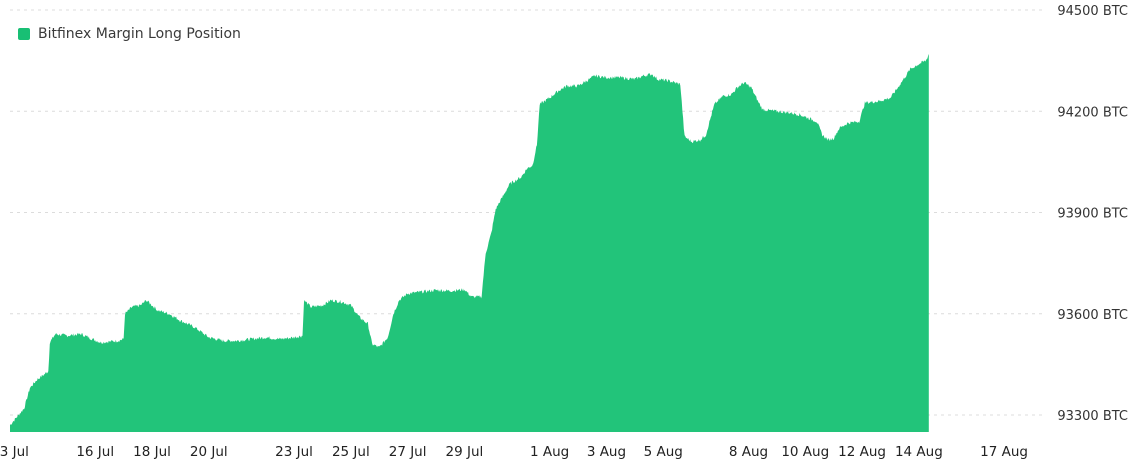  I want to click on x-tick-label: 27 Jul, so click(408, 452).